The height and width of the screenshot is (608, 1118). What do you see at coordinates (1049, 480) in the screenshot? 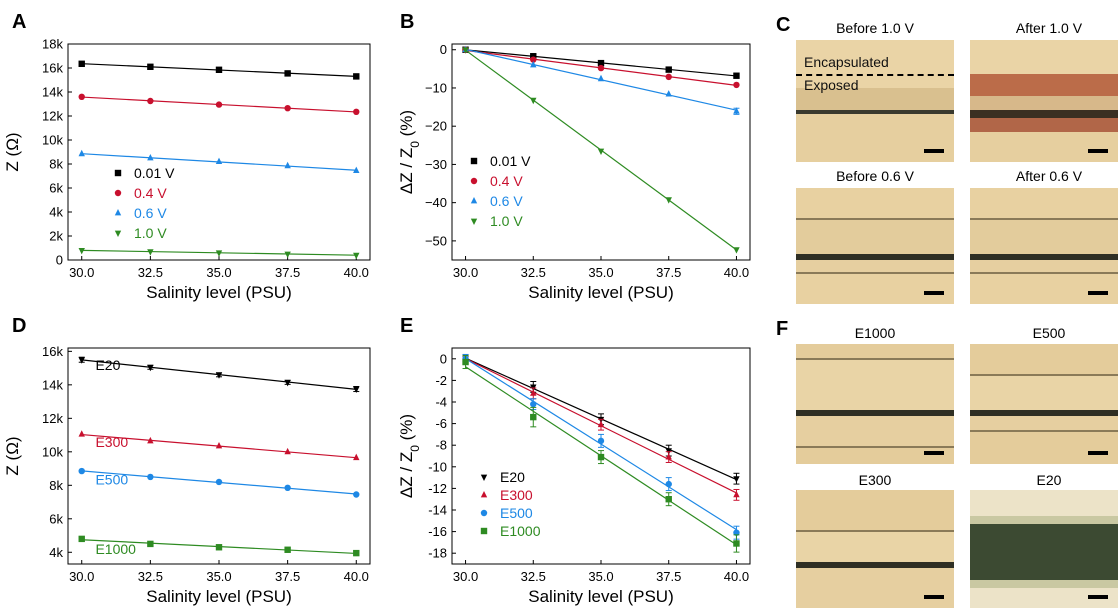
I see `photo-title: E20` at bounding box center [1049, 480].